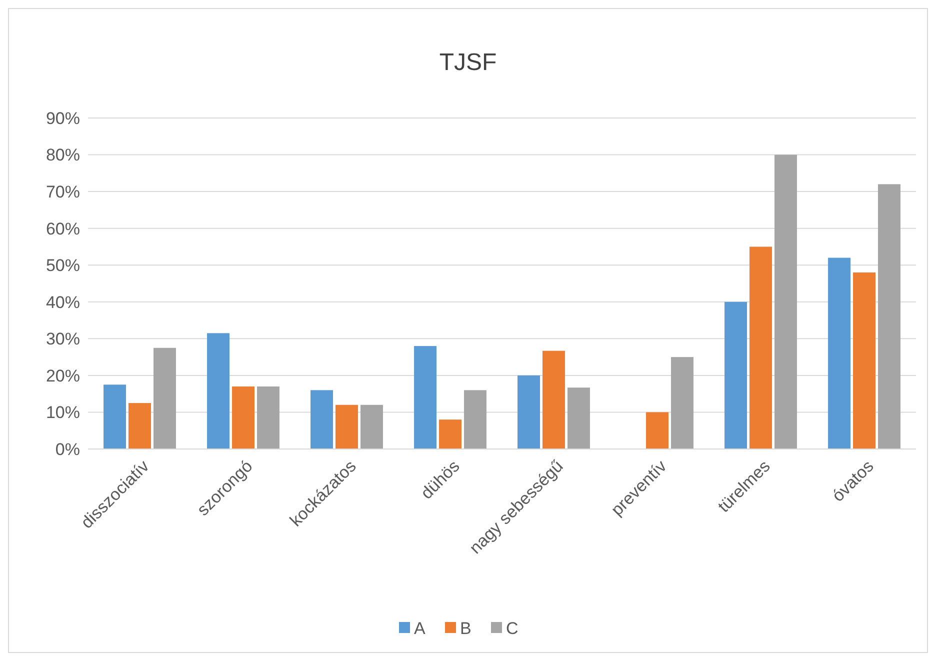 This screenshot has width=936, height=661. What do you see at coordinates (420, 628) in the screenshot?
I see `legend-label: A` at bounding box center [420, 628].